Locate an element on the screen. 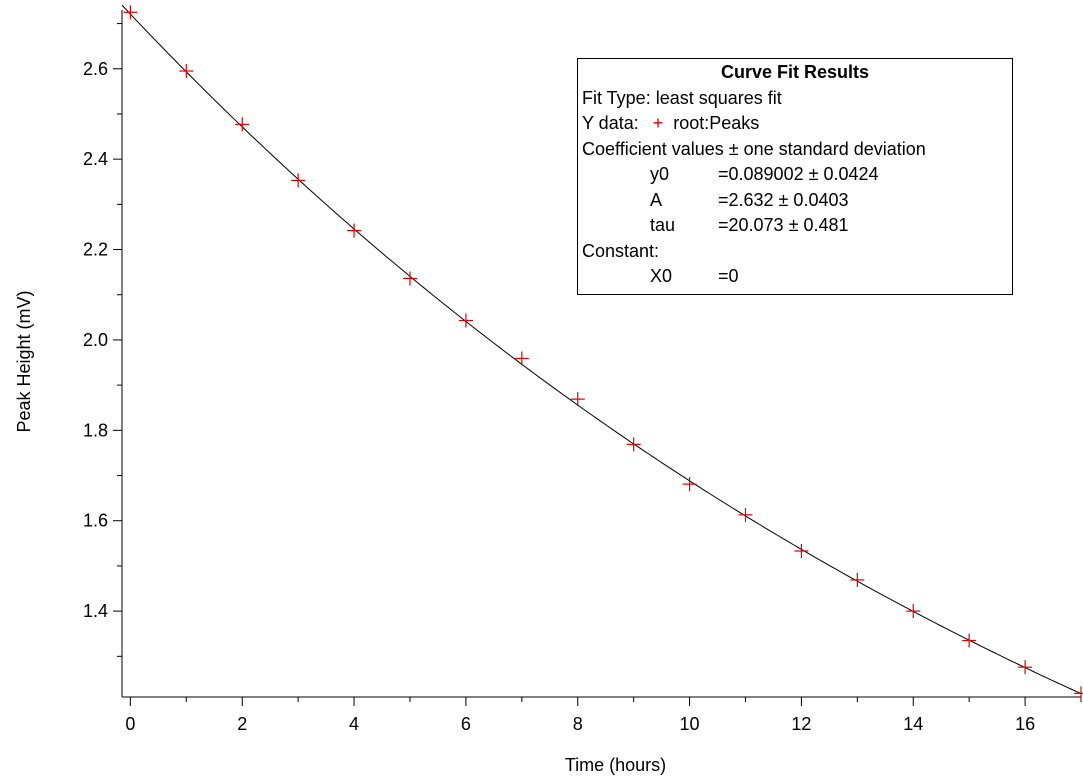  coefficient-row: y0 =0.089002 ± 0.0424 is located at coordinates (795, 175).